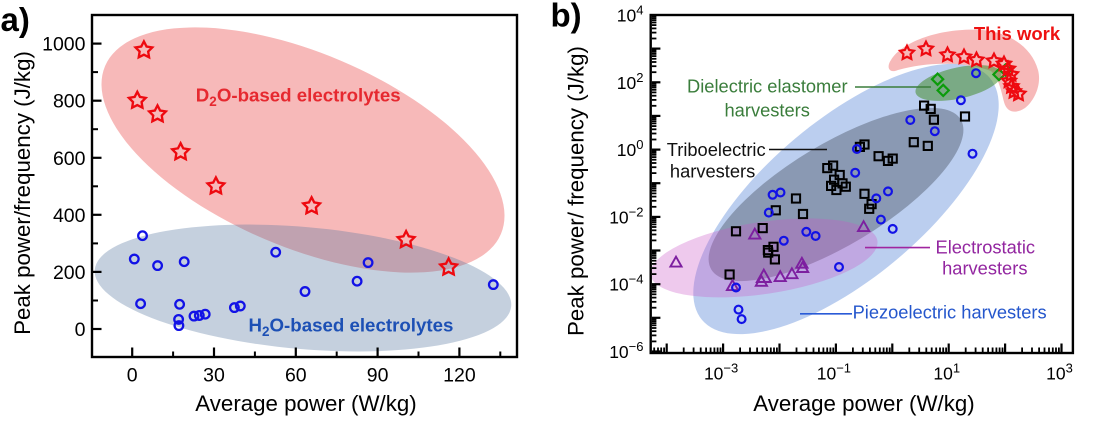 Image resolution: width=1096 pixels, height=432 pixels. Describe the element at coordinates (214, 375) in the screenshot. I see `svg-text: 30` at that location.